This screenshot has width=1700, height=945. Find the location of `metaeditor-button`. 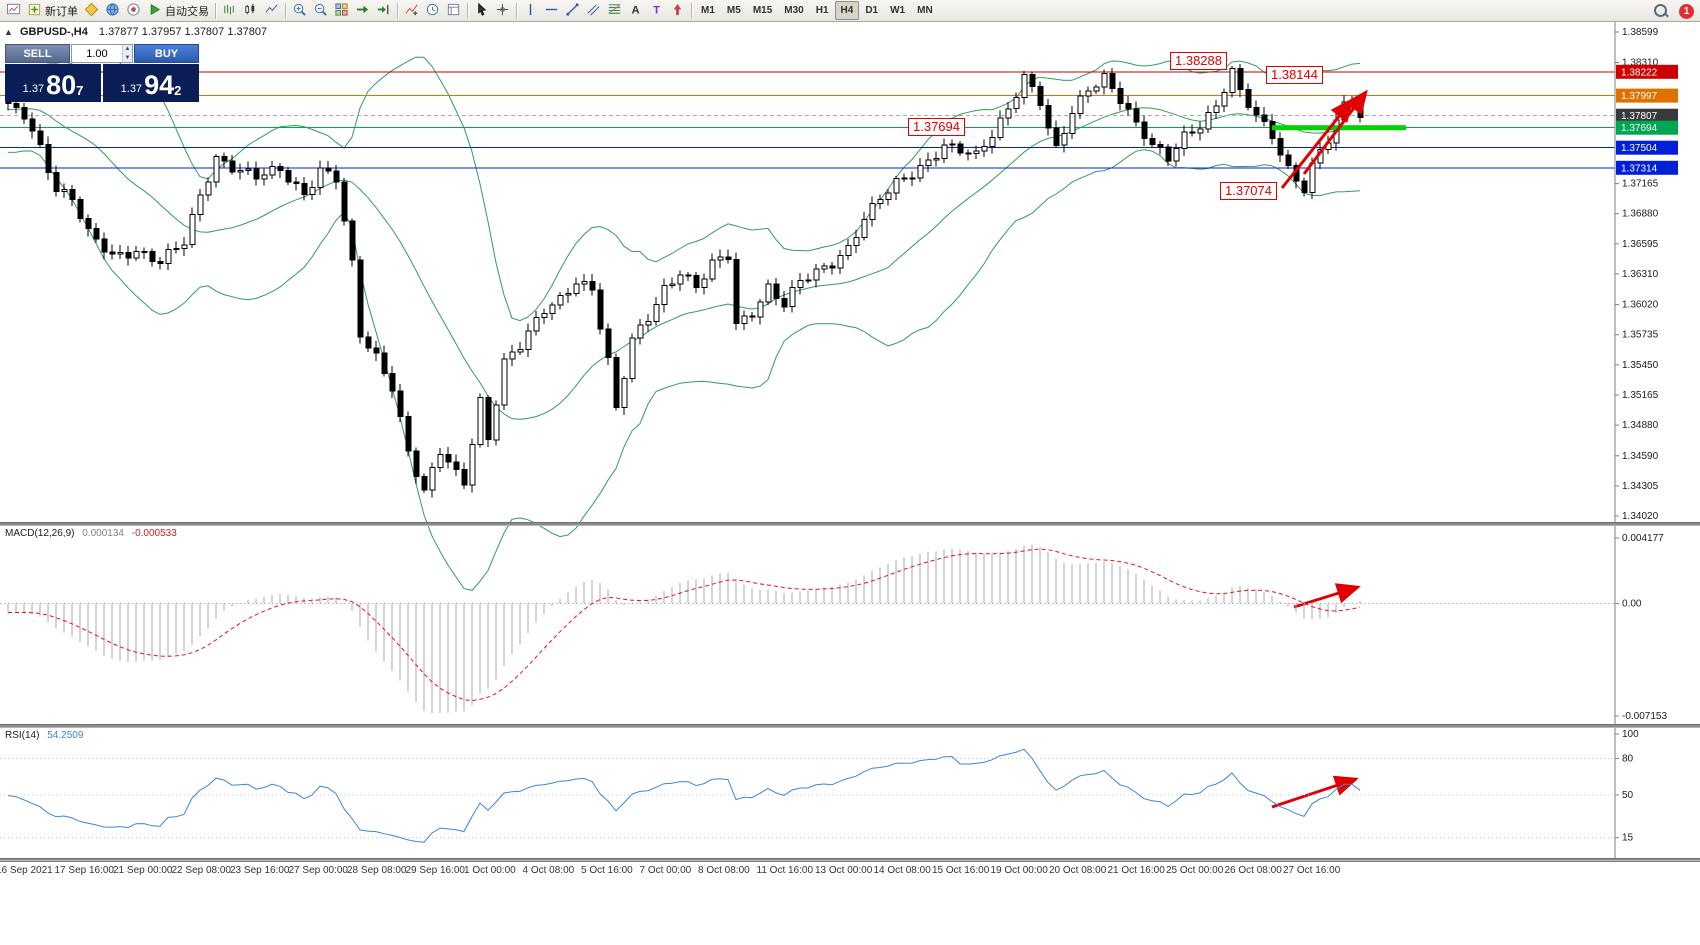

metaeditor-button is located at coordinates (91, 10).